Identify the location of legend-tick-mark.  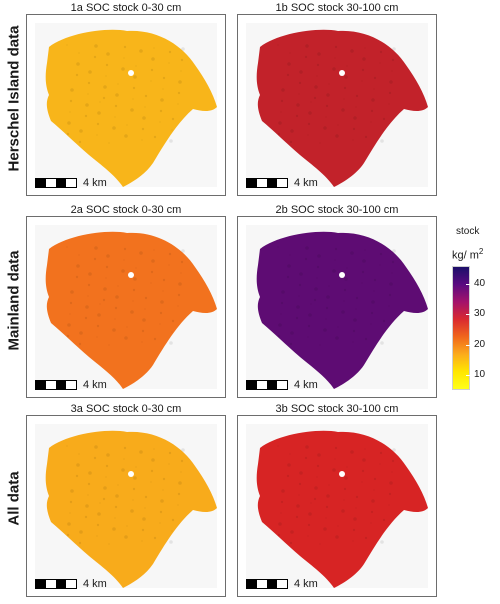
(468, 345).